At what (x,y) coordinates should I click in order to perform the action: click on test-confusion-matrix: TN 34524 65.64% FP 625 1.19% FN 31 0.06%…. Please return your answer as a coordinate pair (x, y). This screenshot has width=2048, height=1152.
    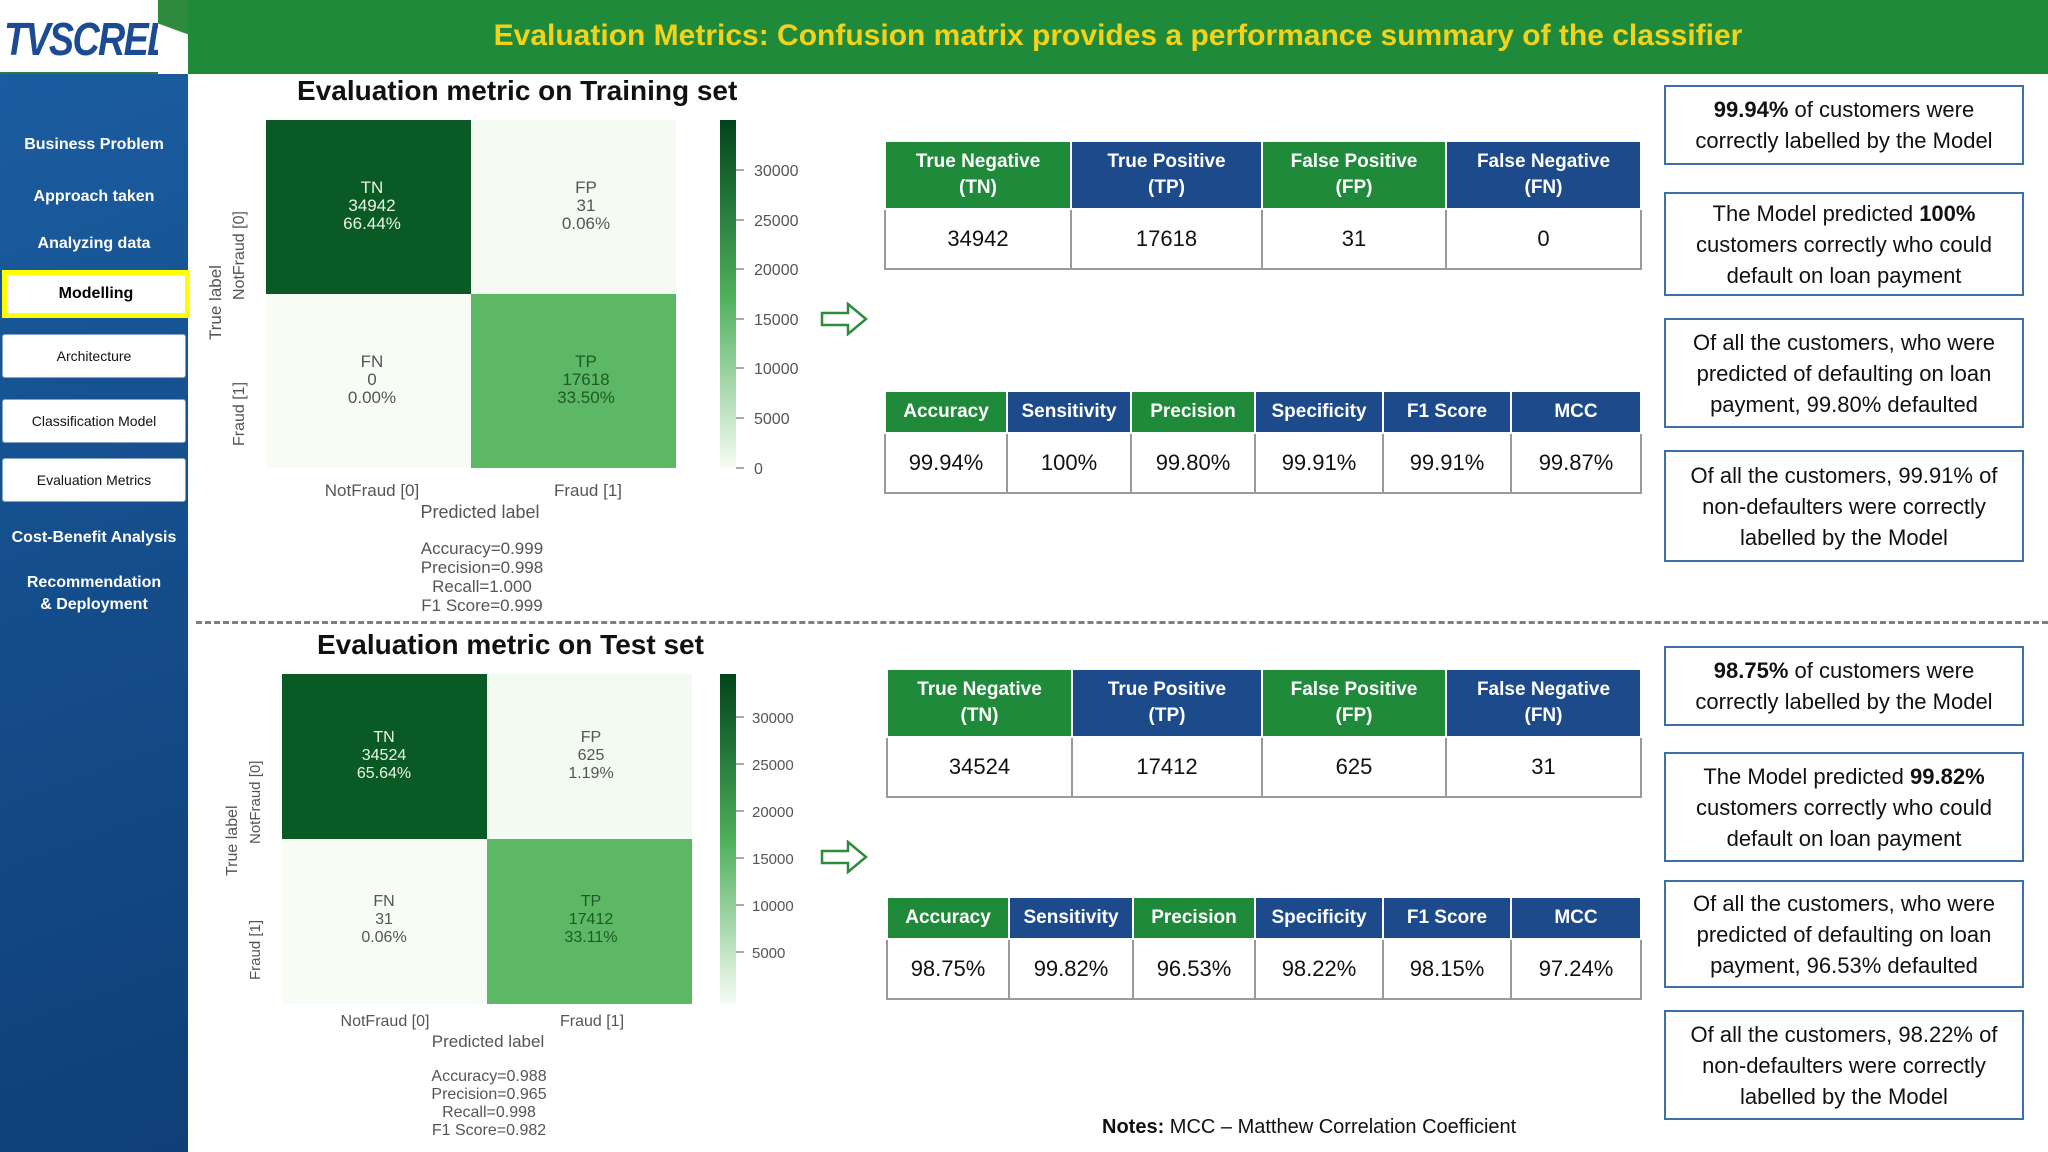
    Looking at the image, I should click on (509, 906).